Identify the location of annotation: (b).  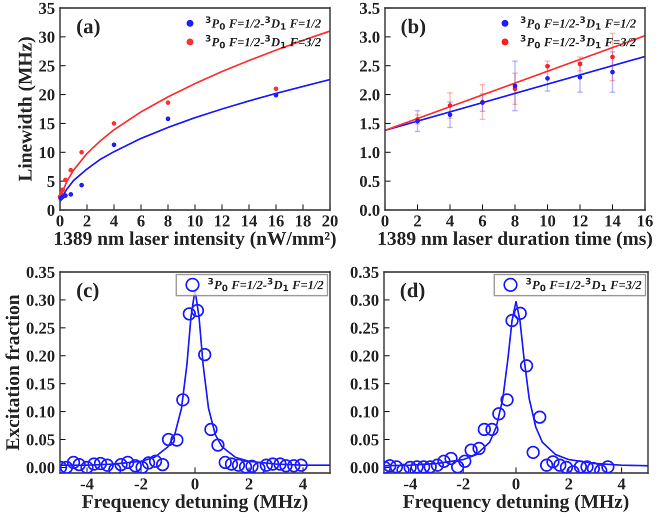
(414, 28).